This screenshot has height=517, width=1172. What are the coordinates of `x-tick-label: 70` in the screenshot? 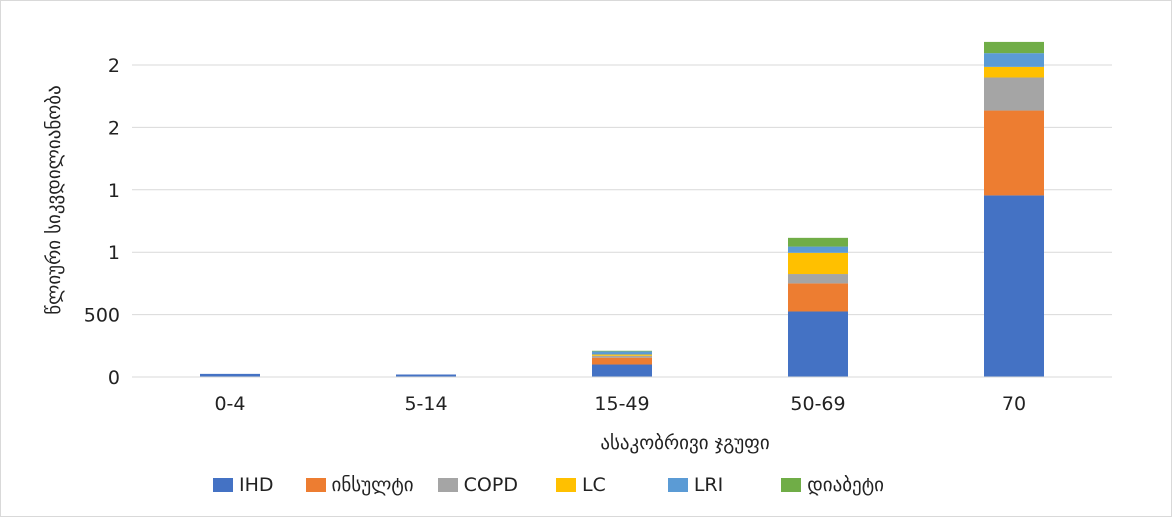 It's located at (1014, 404).